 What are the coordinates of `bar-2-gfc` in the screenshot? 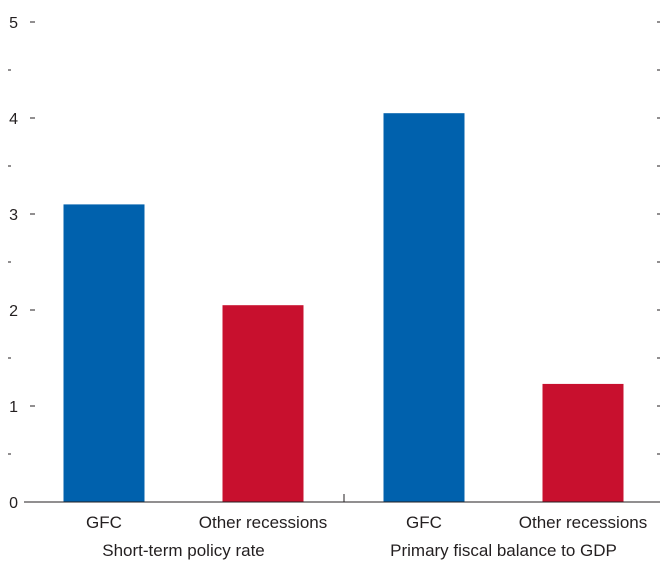 It's located at (424, 307).